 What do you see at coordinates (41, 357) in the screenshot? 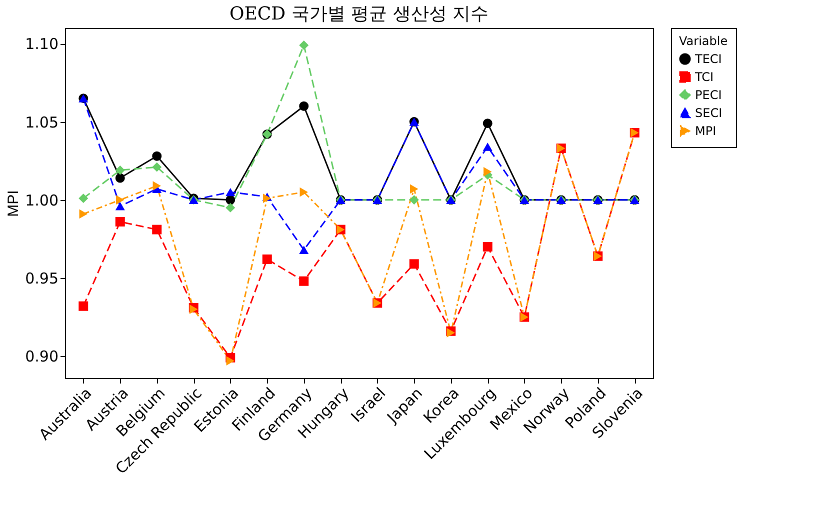
I see `y-tick-label: 0.90` at bounding box center [41, 357].